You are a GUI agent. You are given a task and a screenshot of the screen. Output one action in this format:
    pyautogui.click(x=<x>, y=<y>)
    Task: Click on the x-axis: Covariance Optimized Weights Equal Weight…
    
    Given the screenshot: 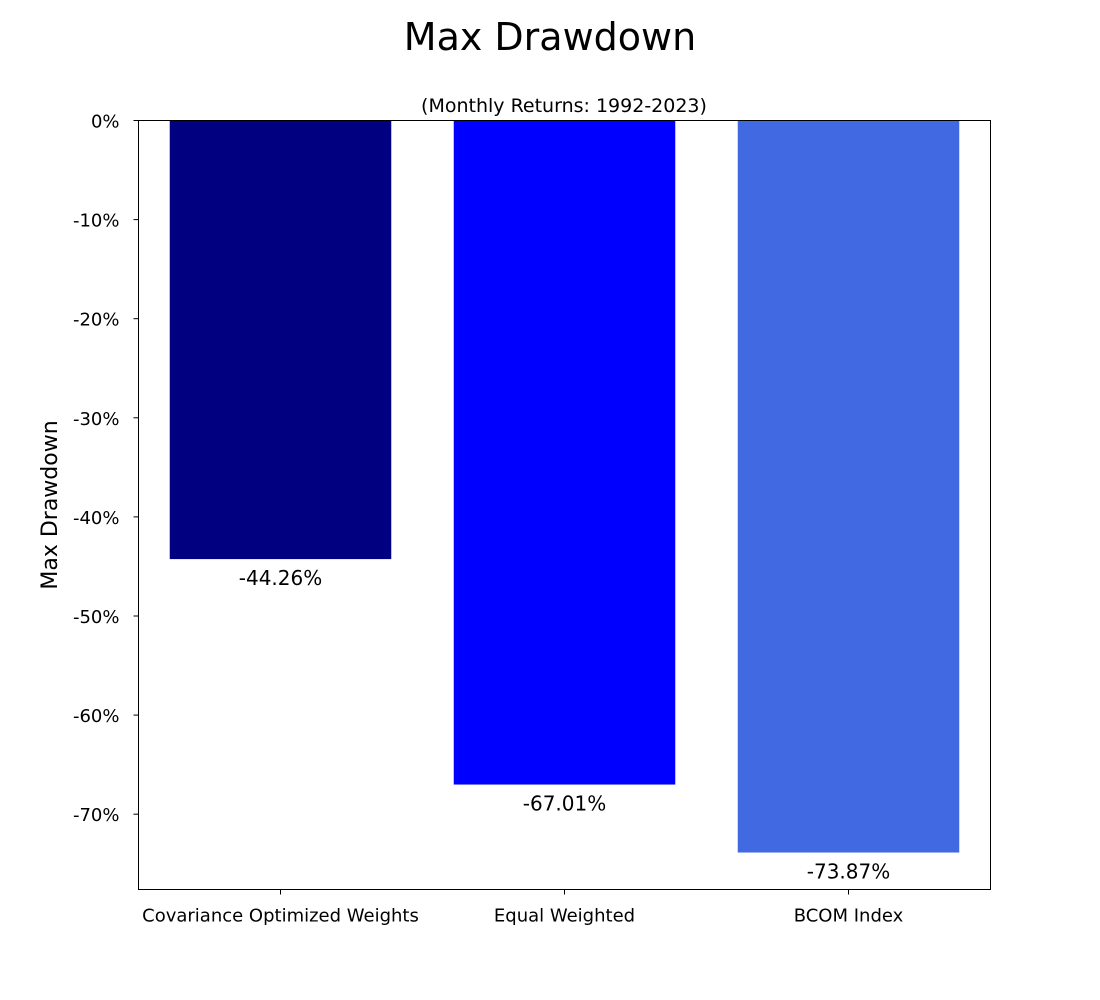 What is the action you would take?
    pyautogui.click(x=523, y=908)
    